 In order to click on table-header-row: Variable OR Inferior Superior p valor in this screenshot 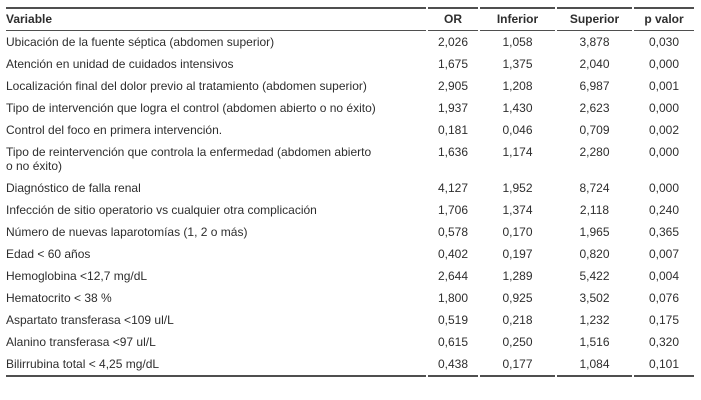, I will do `click(350, 19)`.